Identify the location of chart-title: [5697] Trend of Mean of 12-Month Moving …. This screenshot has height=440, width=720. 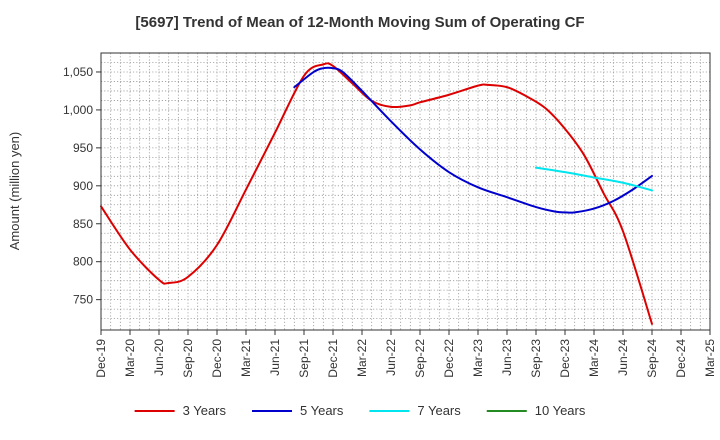
(359, 22).